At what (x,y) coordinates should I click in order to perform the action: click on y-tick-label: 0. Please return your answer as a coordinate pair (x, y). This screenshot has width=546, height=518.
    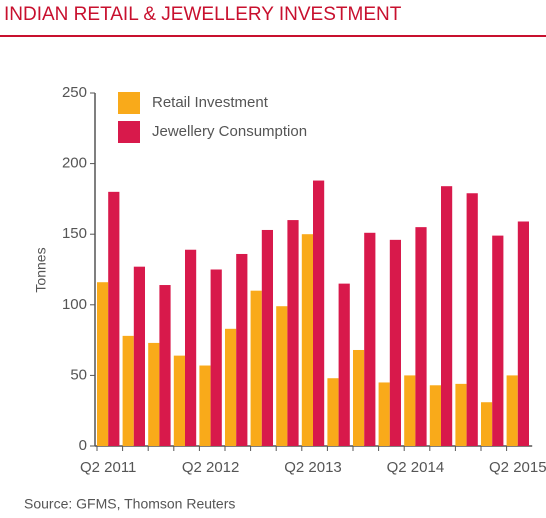
    Looking at the image, I should click on (83, 445).